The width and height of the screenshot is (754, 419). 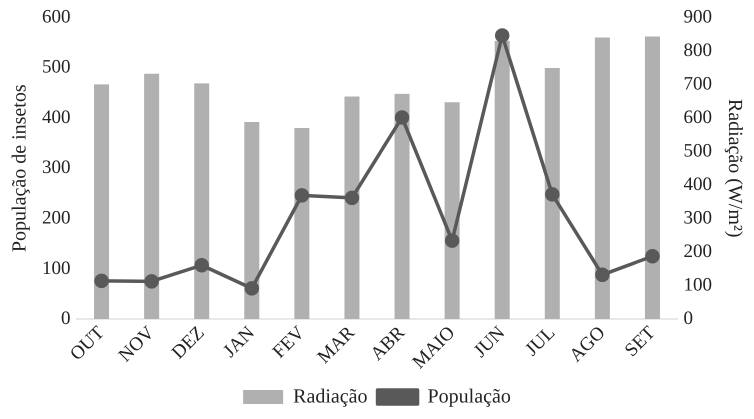 I want to click on y-tick-label: 100, so click(x=56, y=268).